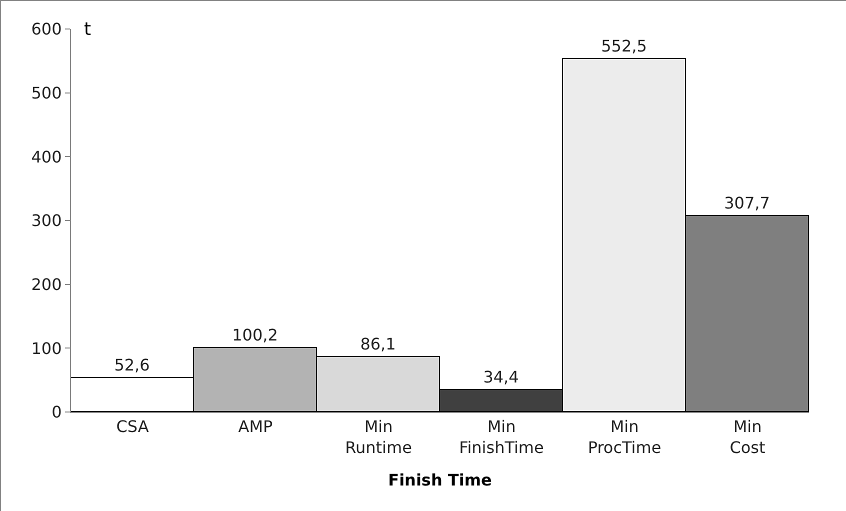 The height and width of the screenshot is (511, 846). What do you see at coordinates (624, 46) in the screenshot?
I see `data-label: 552,5` at bounding box center [624, 46].